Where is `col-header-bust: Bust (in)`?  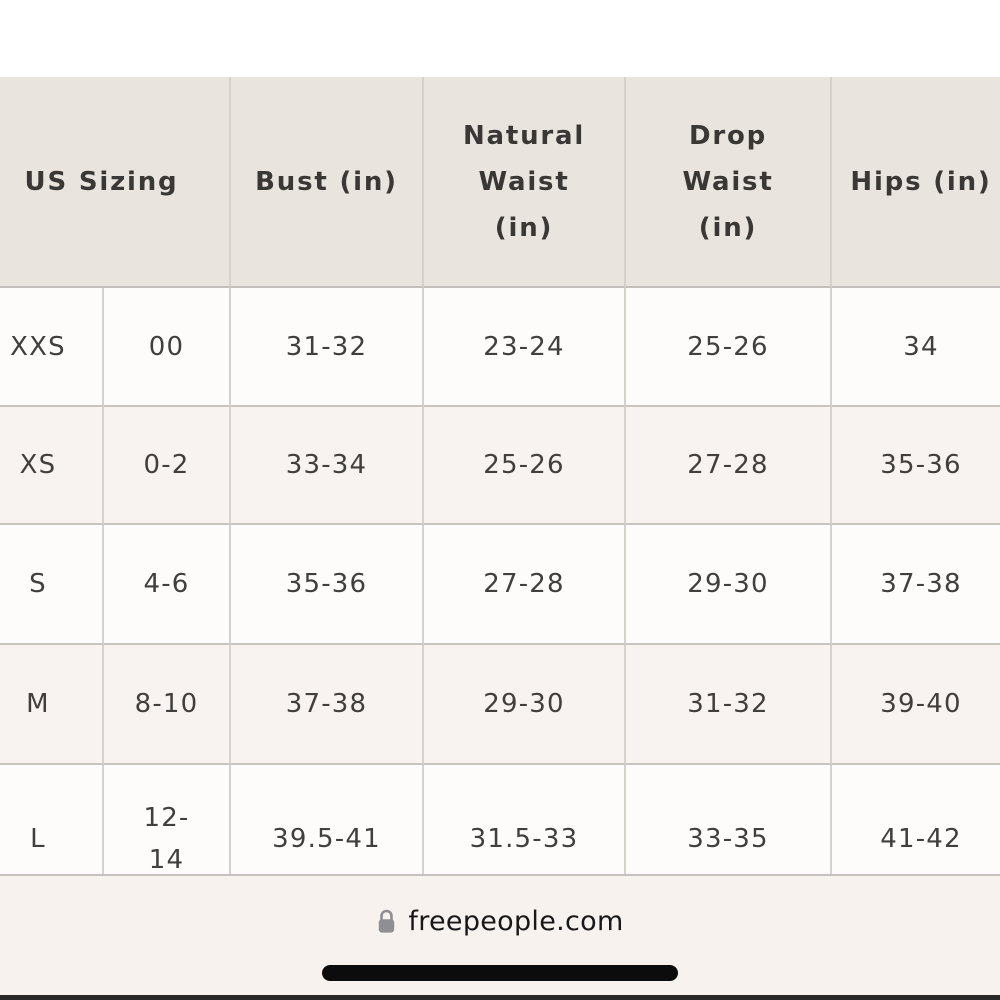 col-header-bust: Bust (in) is located at coordinates (327, 182).